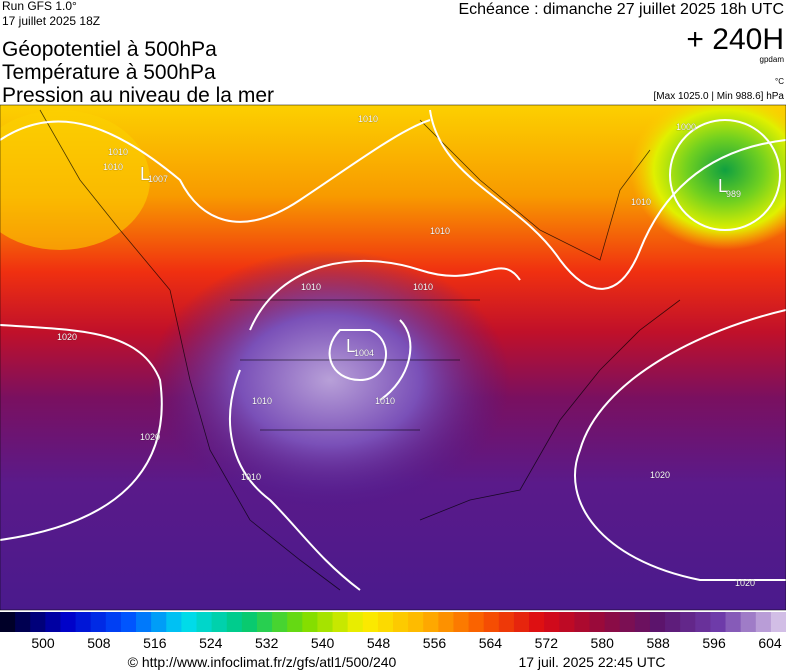  Describe the element at coordinates (686, 127) in the screenshot. I see `map-label: 1000` at that location.